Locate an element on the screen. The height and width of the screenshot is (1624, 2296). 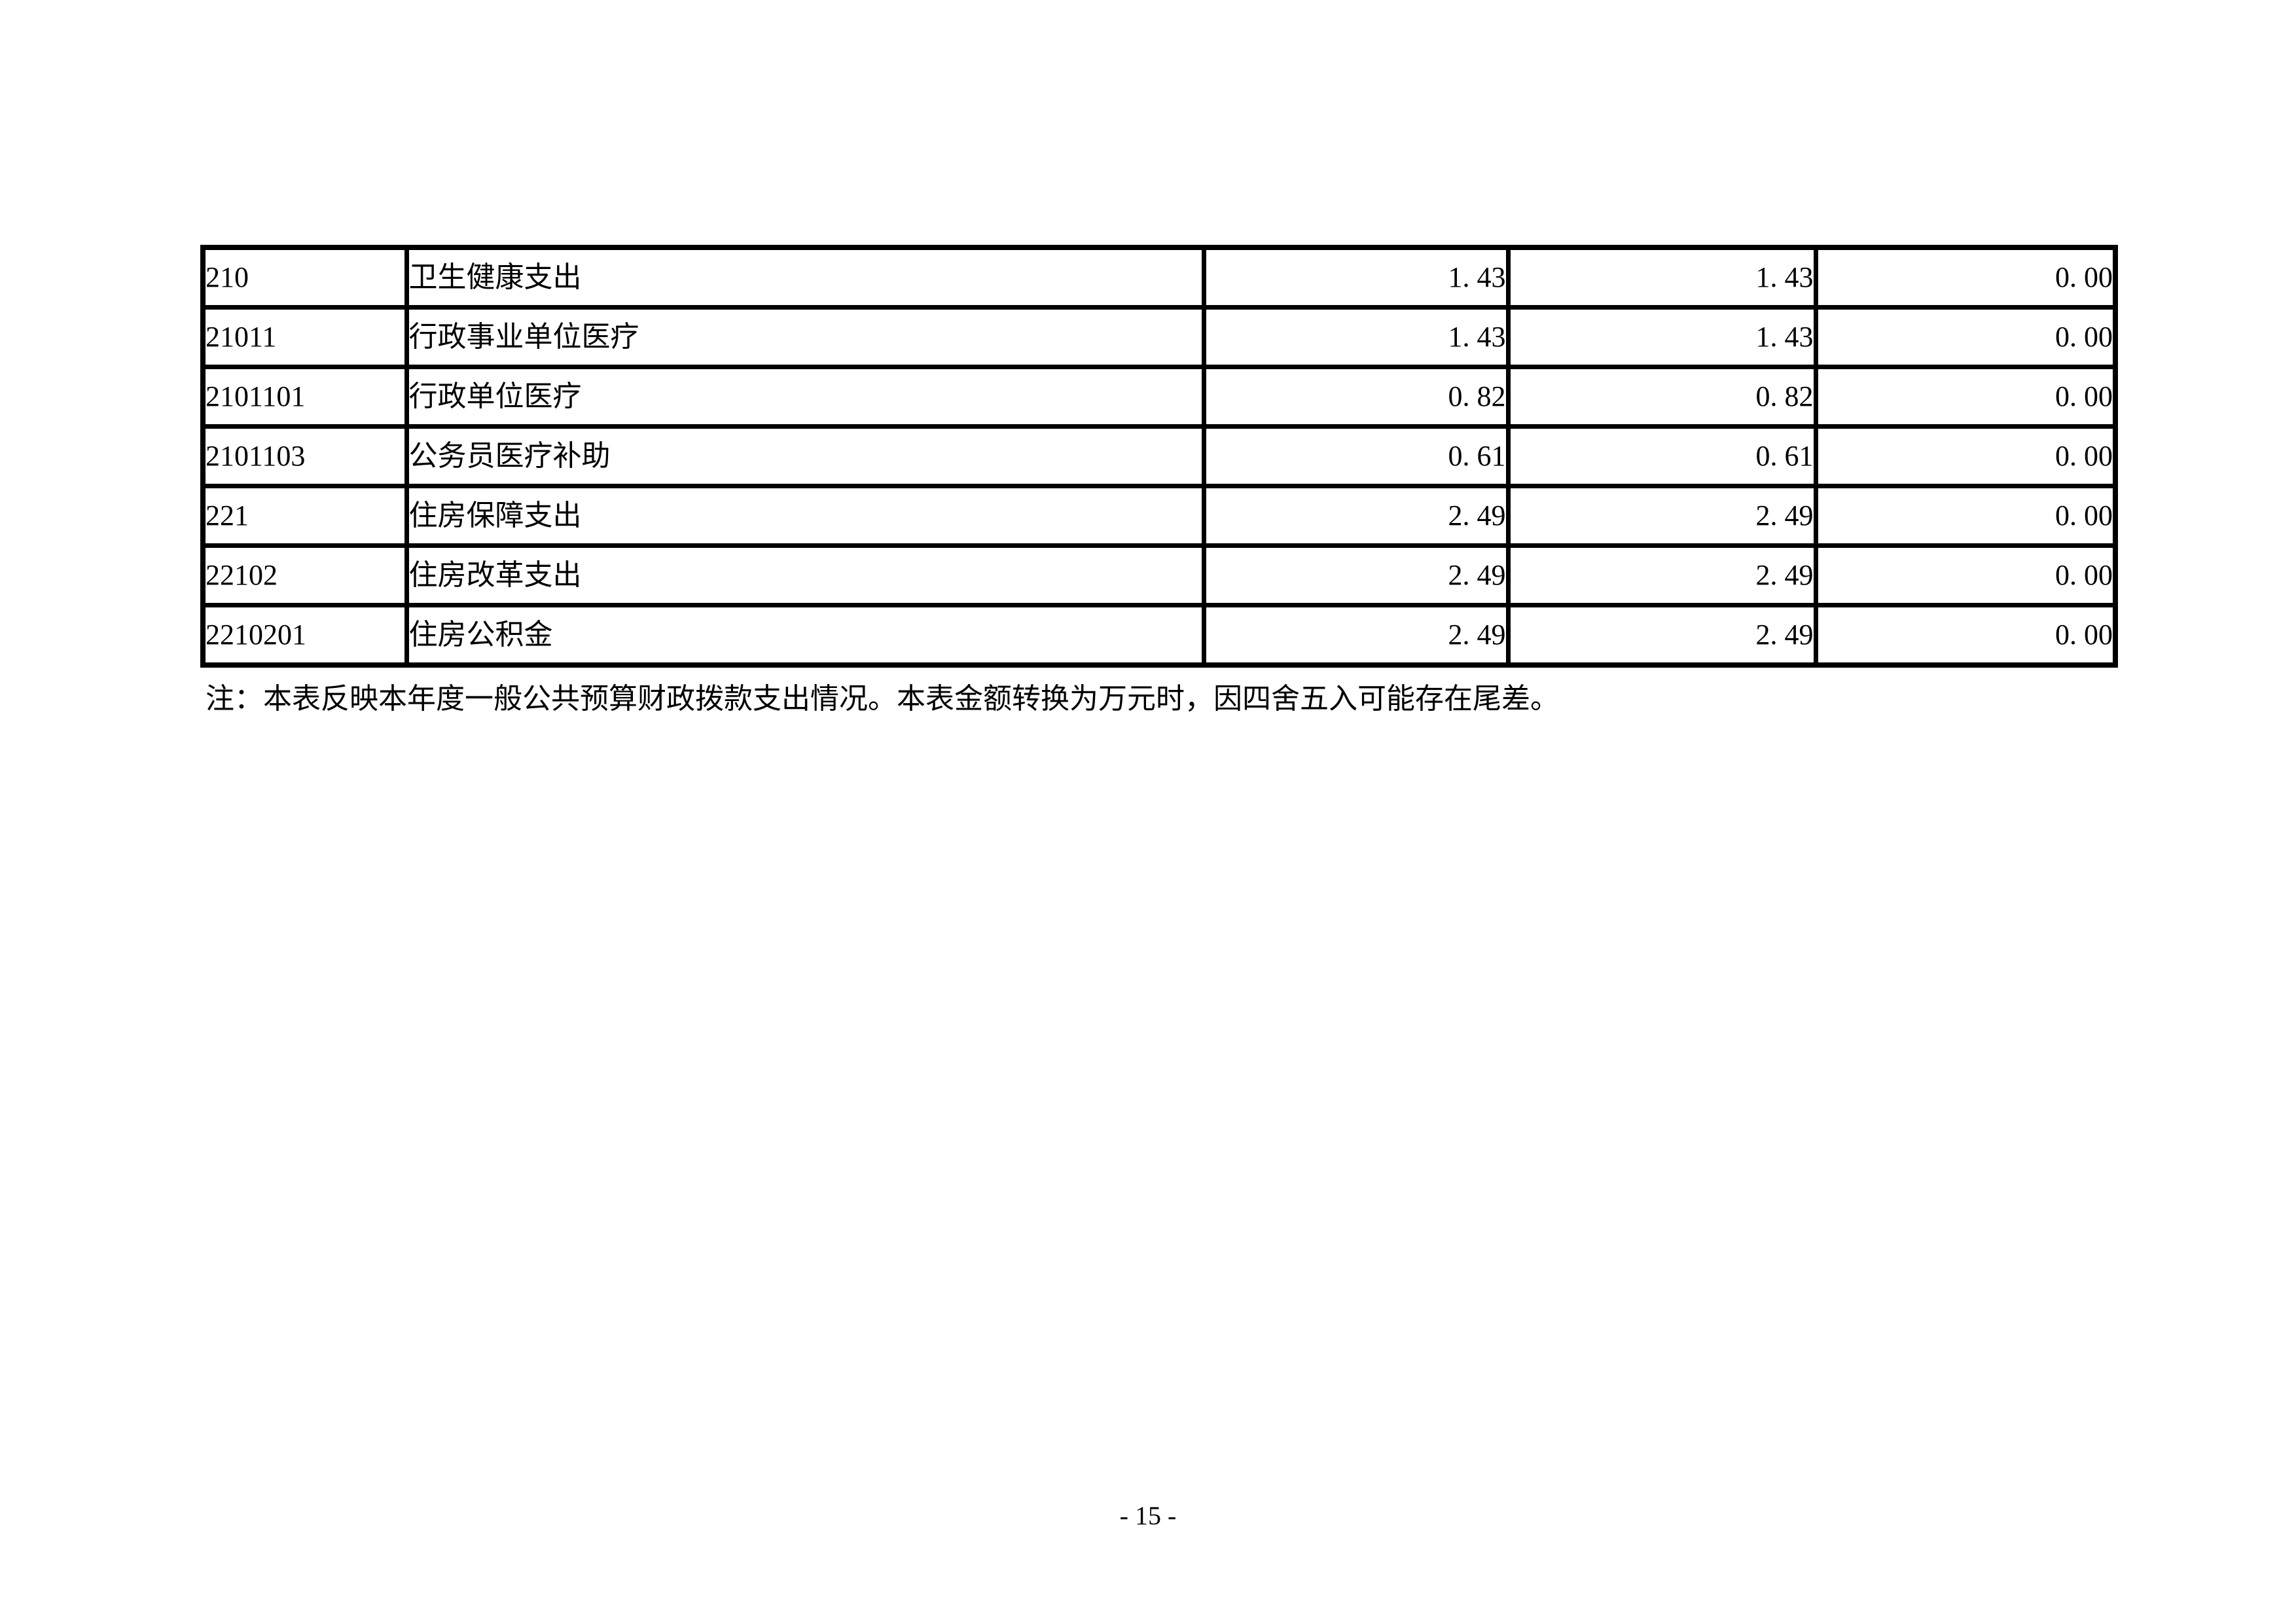
cell-subject-code: 2210201 is located at coordinates (304, 635).